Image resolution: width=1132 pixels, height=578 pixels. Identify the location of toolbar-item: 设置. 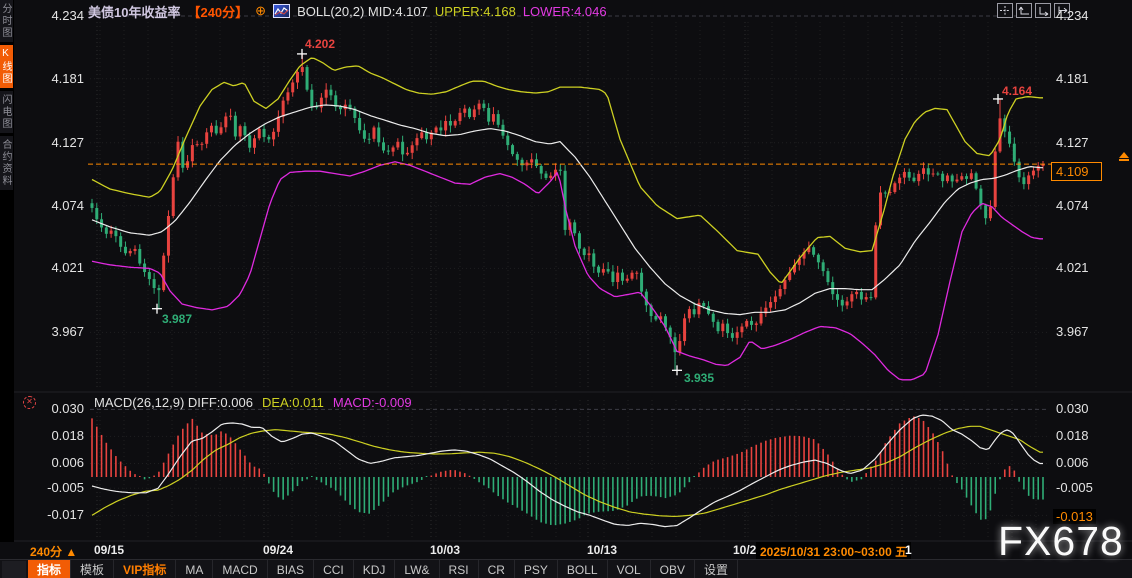
(716, 569).